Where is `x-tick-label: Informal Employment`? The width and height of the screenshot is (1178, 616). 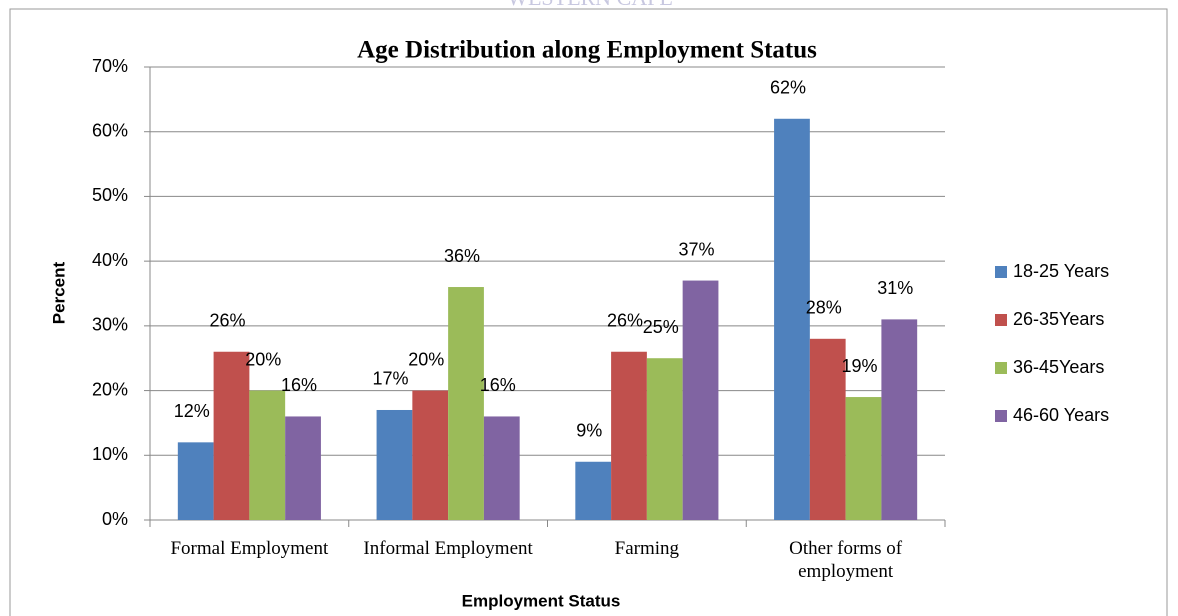 x-tick-label: Informal Employment is located at coordinates (448, 548).